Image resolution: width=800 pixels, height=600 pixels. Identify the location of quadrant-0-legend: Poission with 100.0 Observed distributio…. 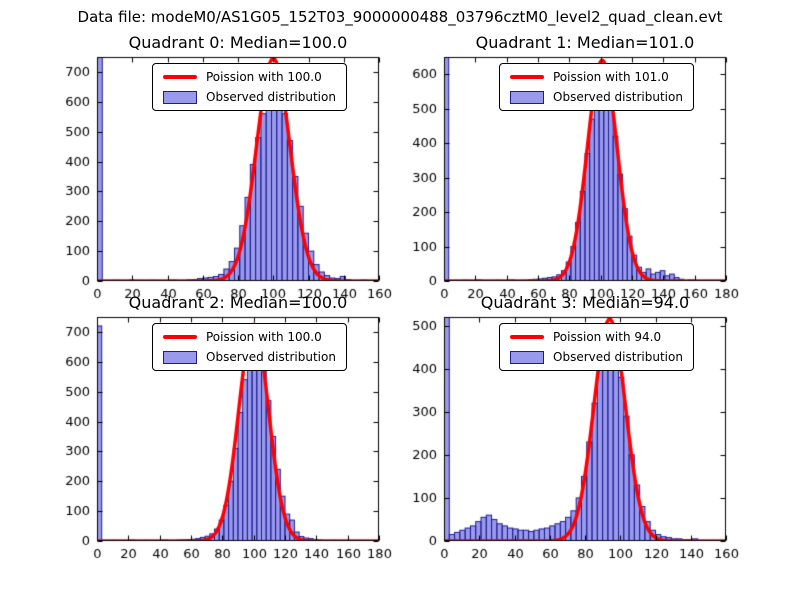
(249, 87).